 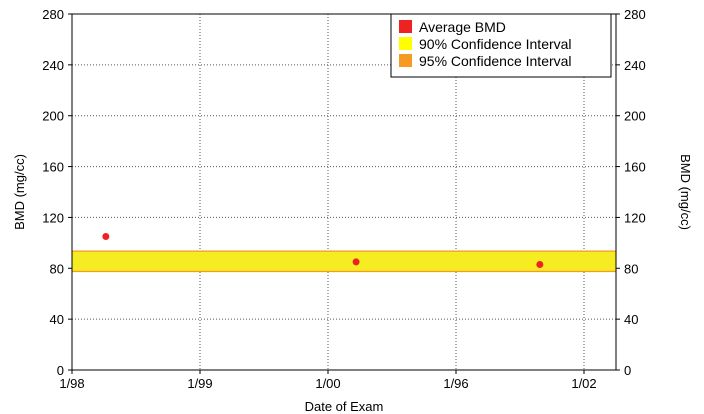 What do you see at coordinates (685, 192) in the screenshot?
I see `y-axis-title-right: BMD (mg/cc)` at bounding box center [685, 192].